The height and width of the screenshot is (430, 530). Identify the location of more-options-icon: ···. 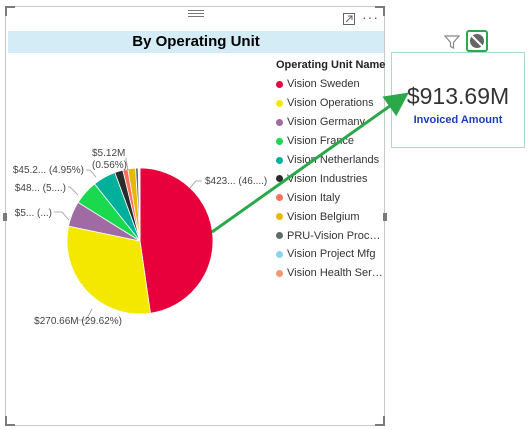
(370, 17).